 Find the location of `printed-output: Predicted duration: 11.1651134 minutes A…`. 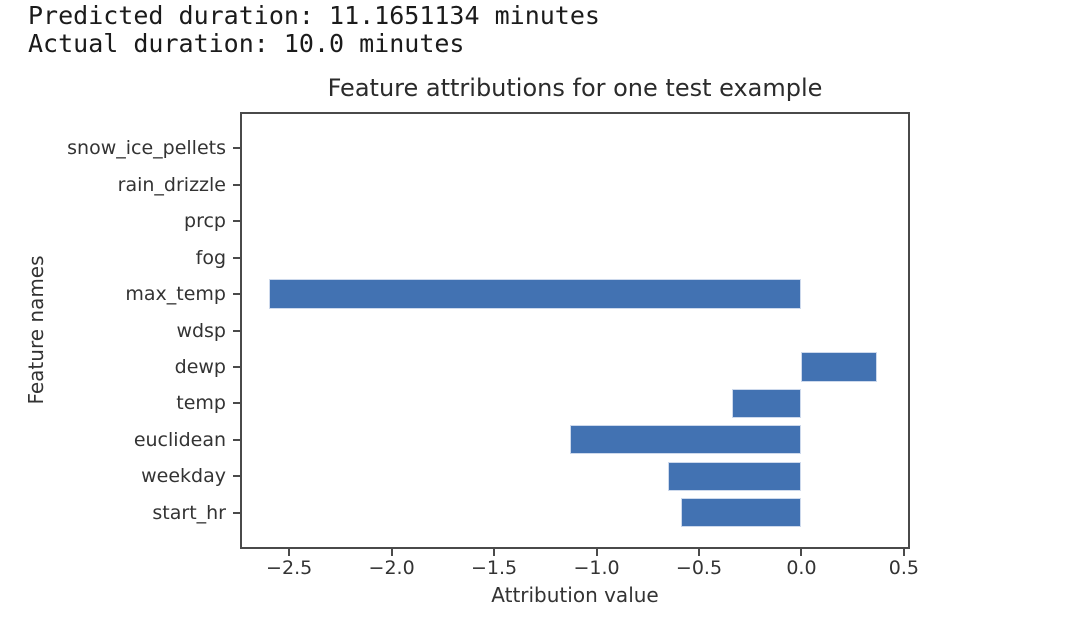

printed-output: Predicted duration: 11.1651134 minutes A… is located at coordinates (314, 30).